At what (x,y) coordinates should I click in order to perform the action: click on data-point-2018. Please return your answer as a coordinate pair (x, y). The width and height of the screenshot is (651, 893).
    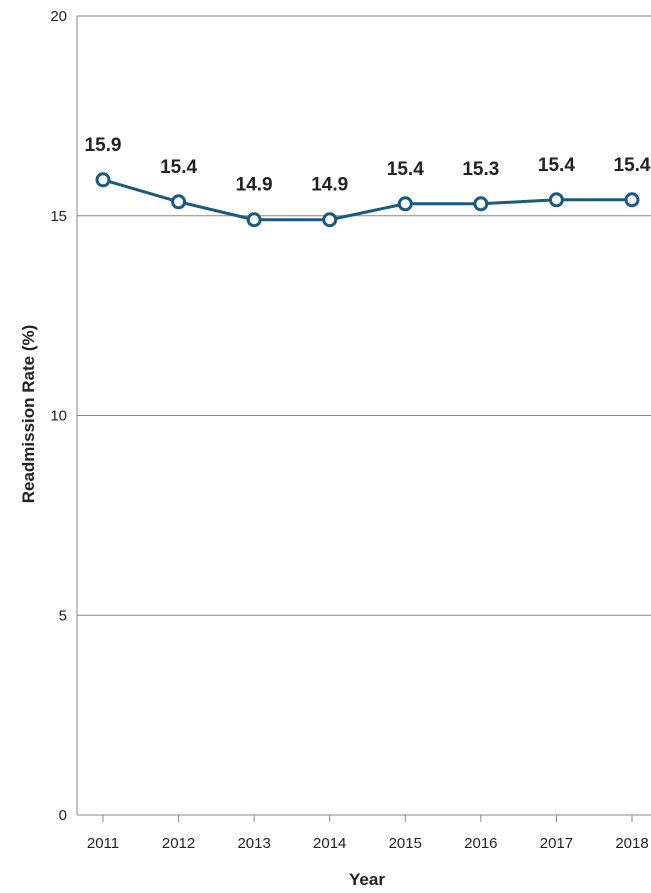
    Looking at the image, I should click on (632, 200).